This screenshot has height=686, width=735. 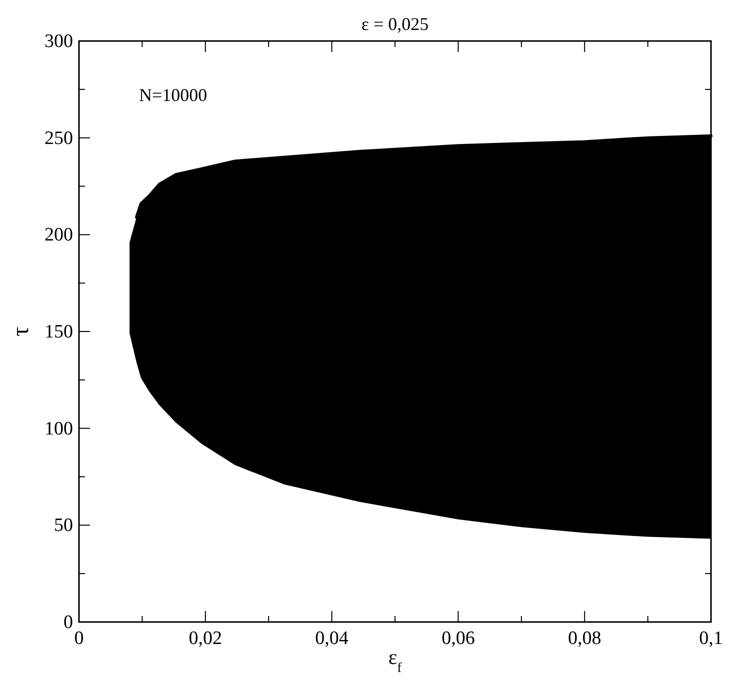 What do you see at coordinates (711, 638) in the screenshot?
I see `x-tick-label: 0,1` at bounding box center [711, 638].